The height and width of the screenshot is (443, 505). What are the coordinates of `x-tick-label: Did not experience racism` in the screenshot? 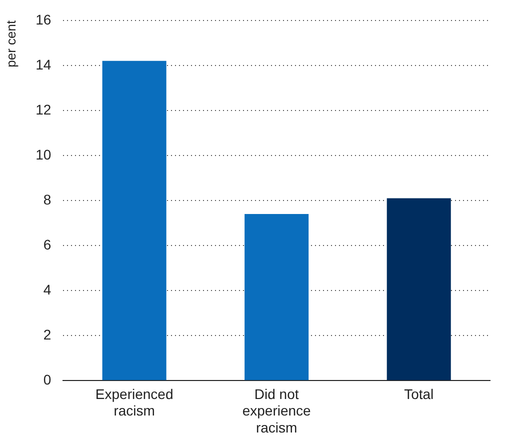 It's located at (277, 411).